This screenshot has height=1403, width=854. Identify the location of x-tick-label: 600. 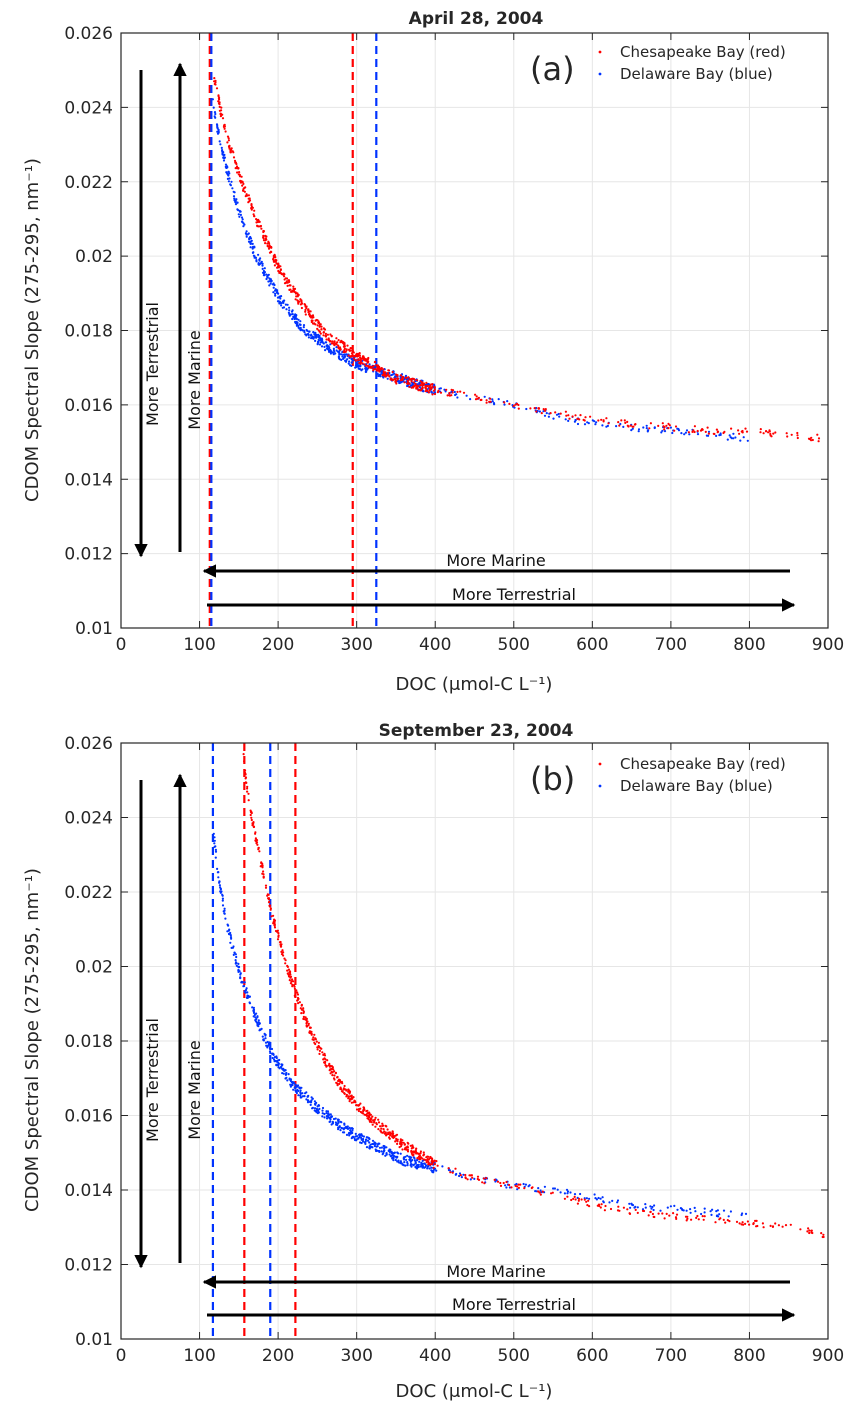
(592, 1356).